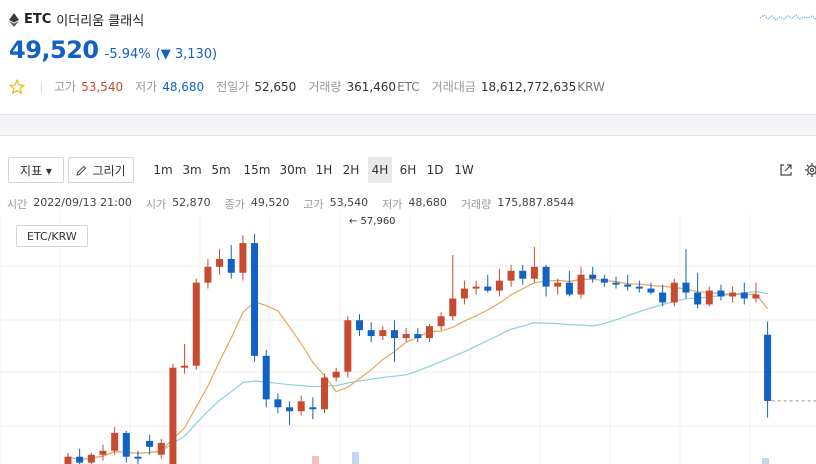 This screenshot has height=464, width=816. What do you see at coordinates (372, 221) in the screenshot?
I see `high-marker-label: ← 57,960` at bounding box center [372, 221].